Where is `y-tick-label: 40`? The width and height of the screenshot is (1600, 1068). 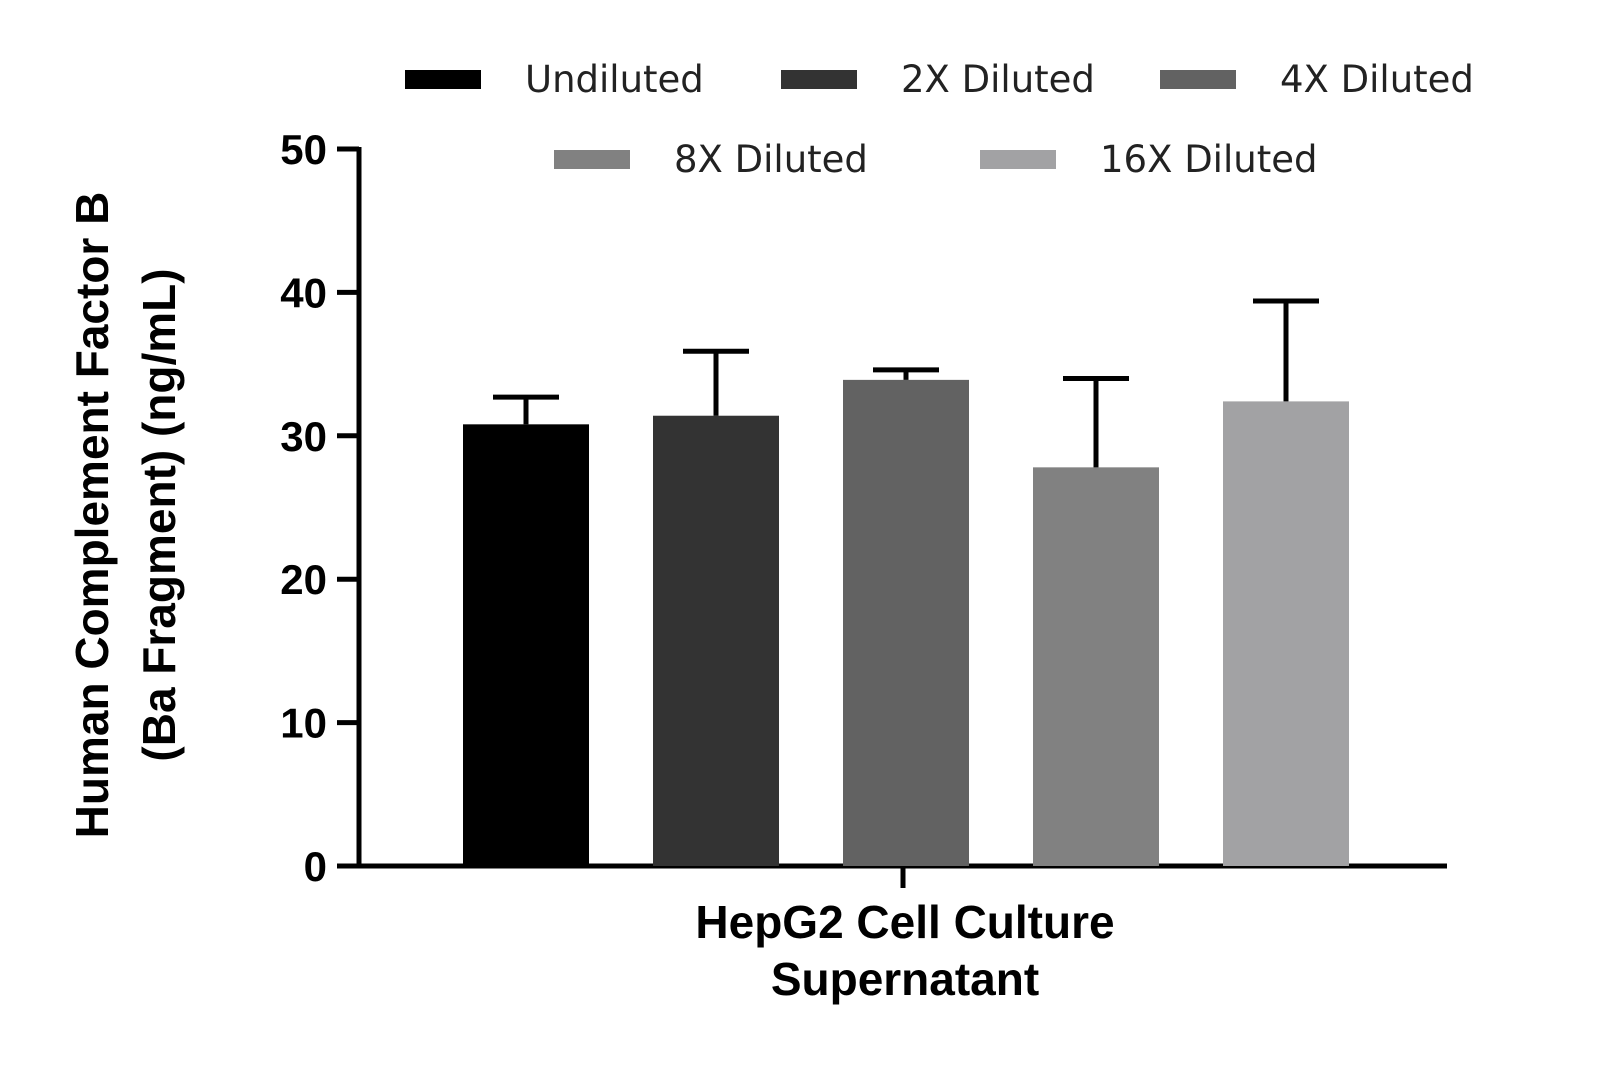 y-tick-label: 40 is located at coordinates (303, 292).